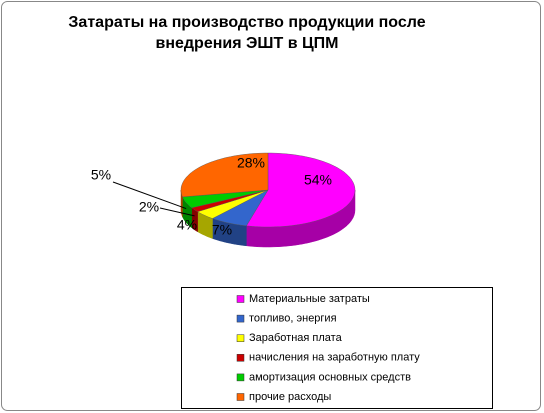 The image size is (544, 413). What do you see at coordinates (318, 180) in the screenshot?
I see `value-label: 54%` at bounding box center [318, 180].